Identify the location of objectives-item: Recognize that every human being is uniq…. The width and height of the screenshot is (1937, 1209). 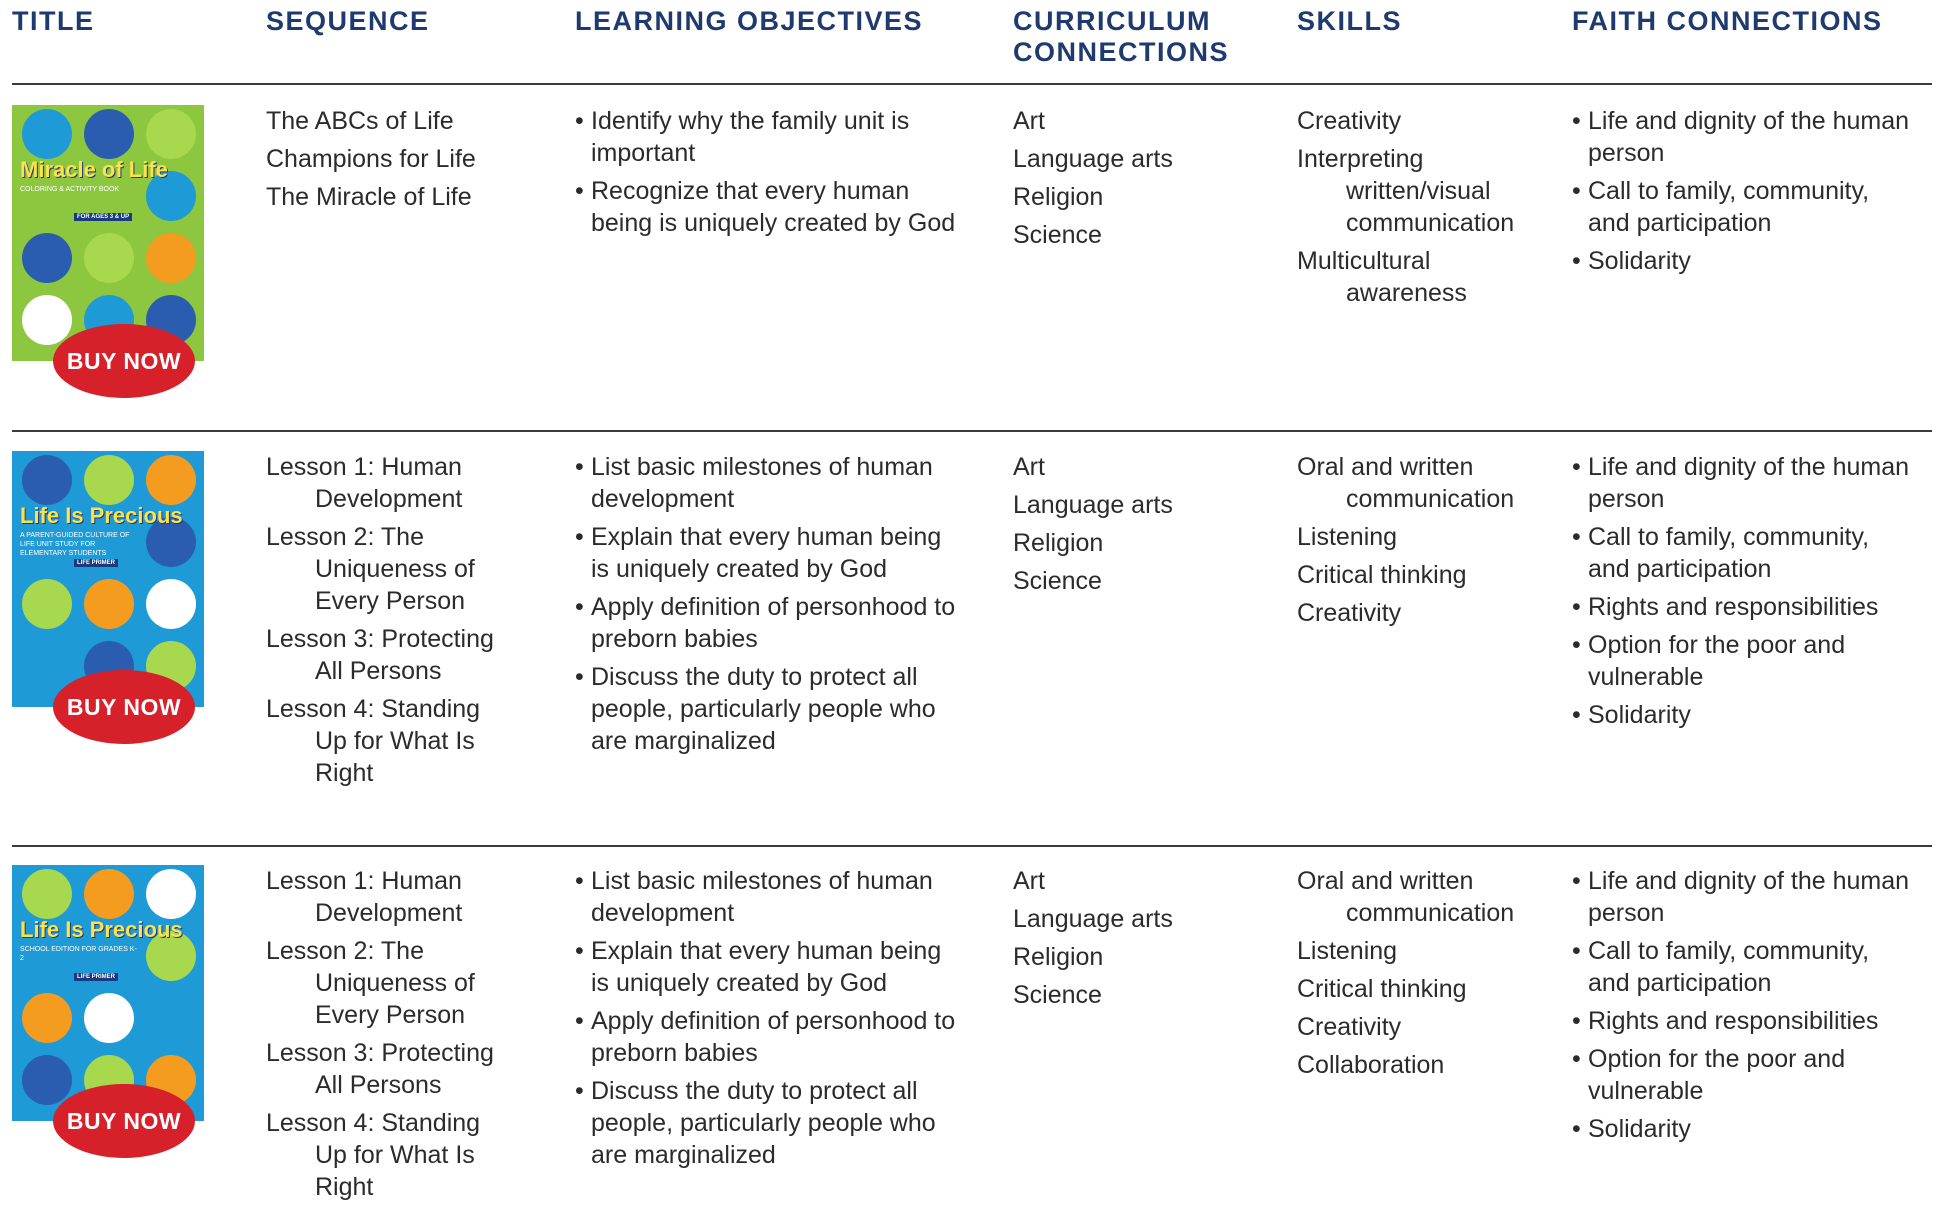
(767, 207).